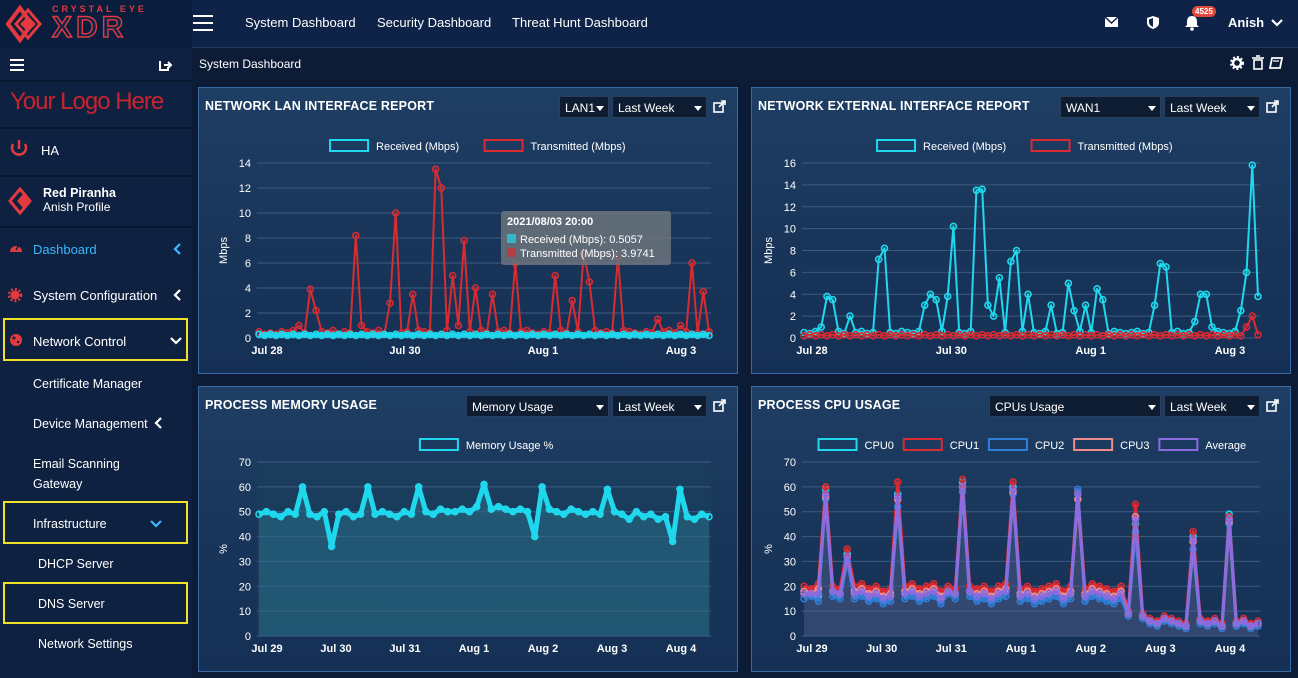 Image resolution: width=1298 pixels, height=678 pixels. I want to click on ext-interface-select: WAN1, so click(1110, 107).